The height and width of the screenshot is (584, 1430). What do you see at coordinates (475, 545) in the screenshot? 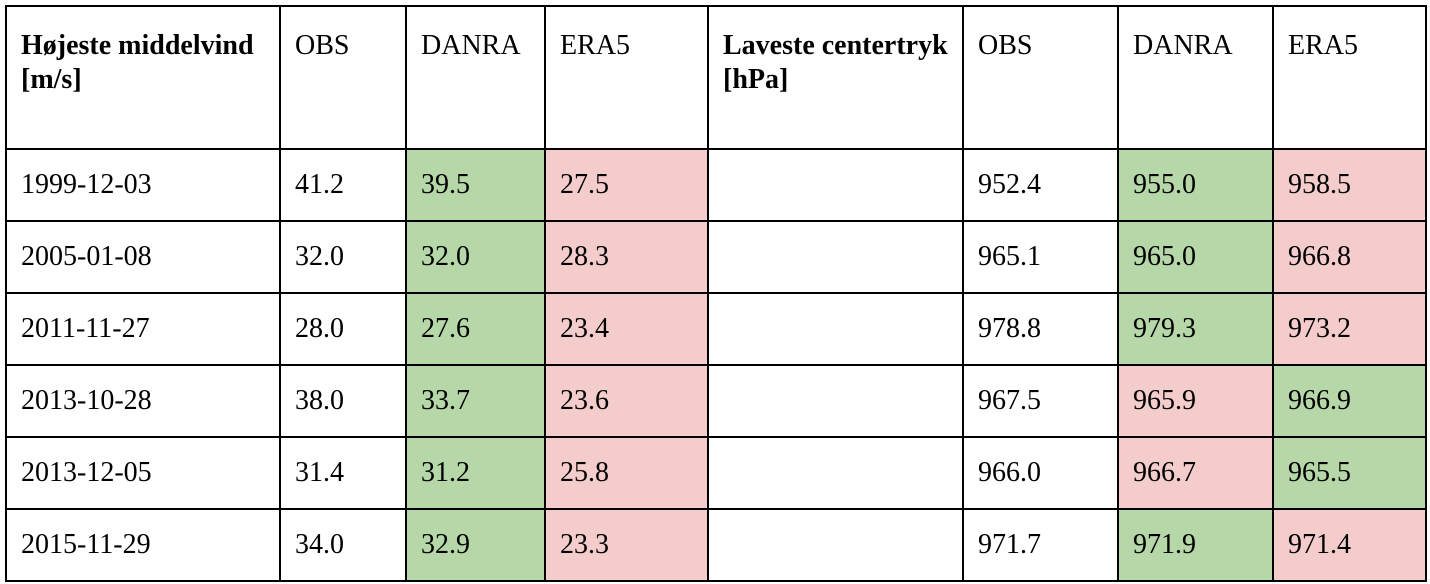
I see `value-cell: 32.9` at bounding box center [475, 545].